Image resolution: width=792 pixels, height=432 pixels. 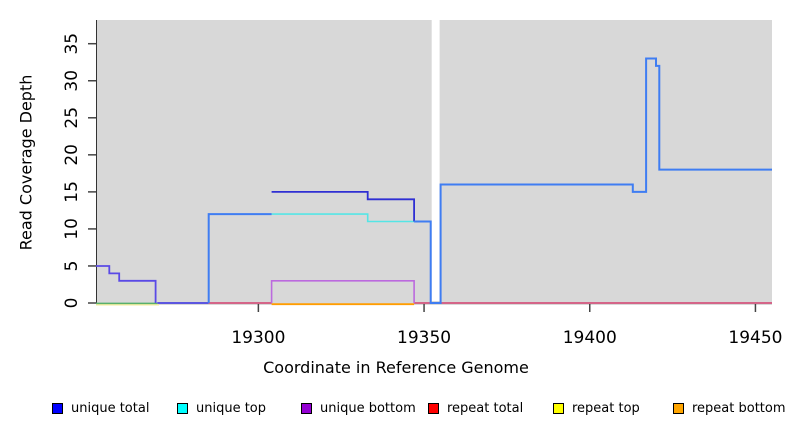 What do you see at coordinates (606, 408) in the screenshot?
I see `legend-label: repeat top` at bounding box center [606, 408].